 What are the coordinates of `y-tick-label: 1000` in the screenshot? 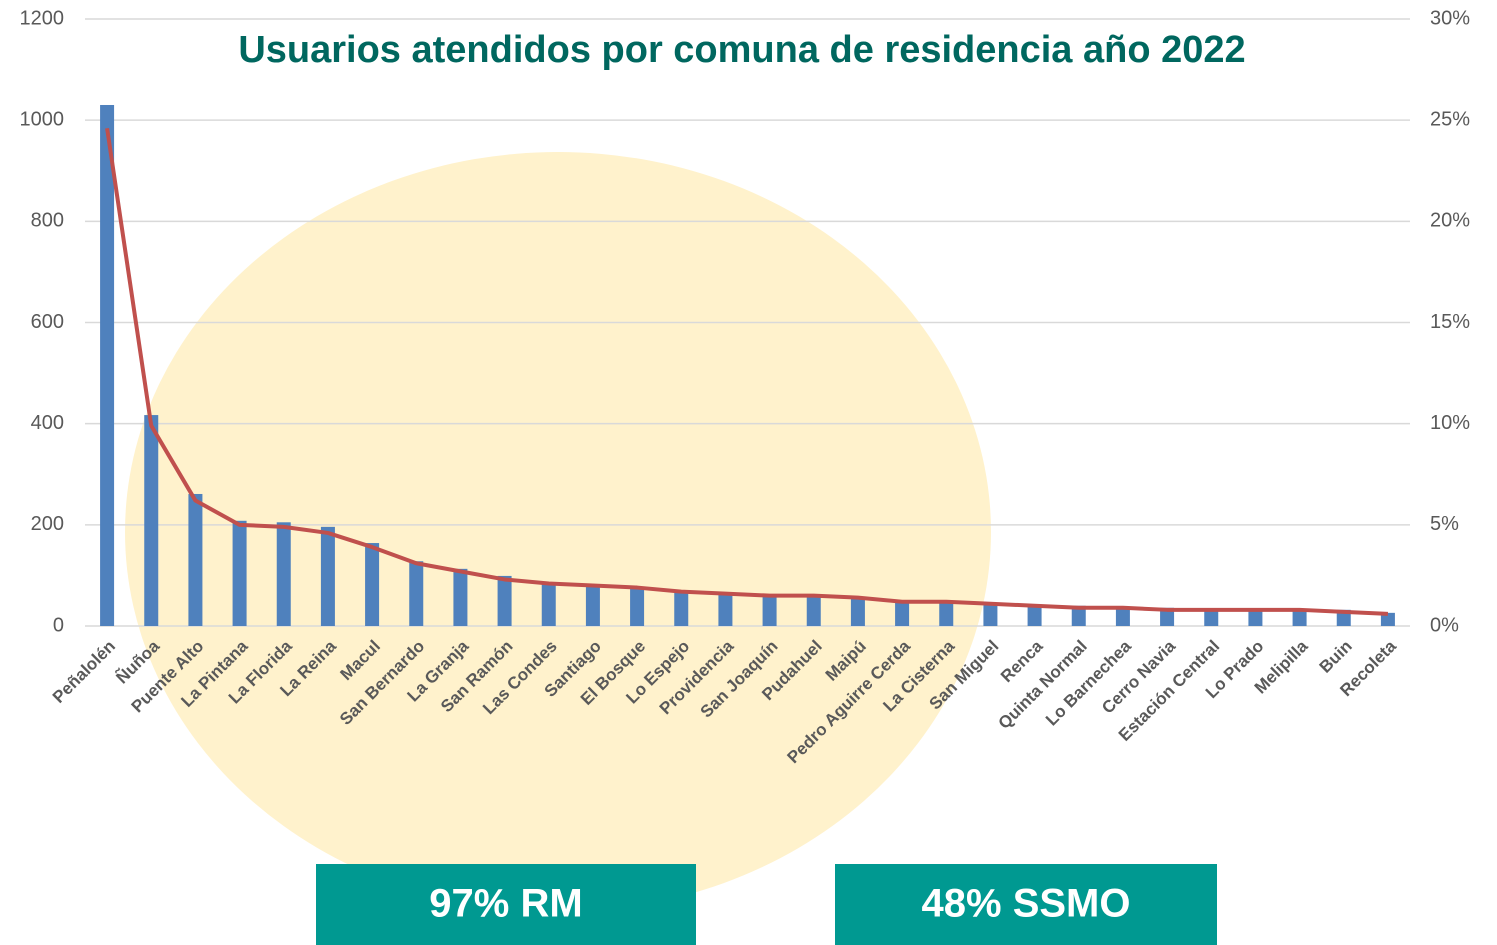 It's located at (42, 119).